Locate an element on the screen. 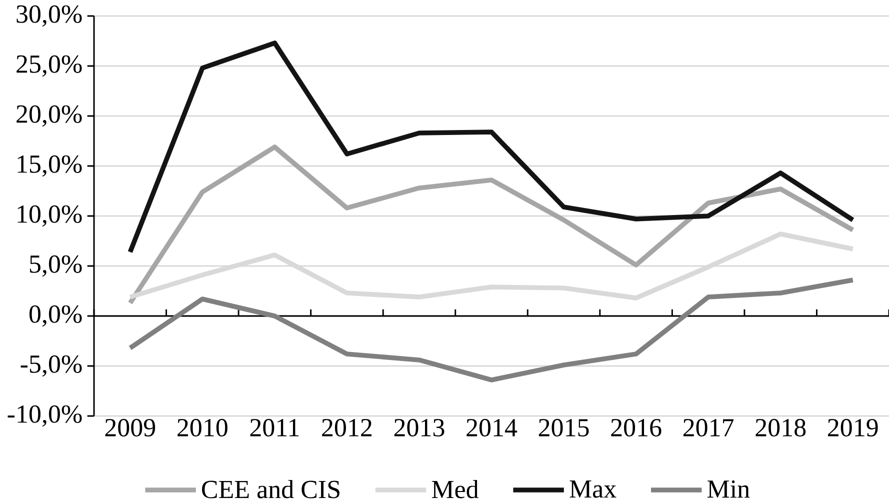 The width and height of the screenshot is (889, 503). x-tick-label: 2019 is located at coordinates (853, 427).